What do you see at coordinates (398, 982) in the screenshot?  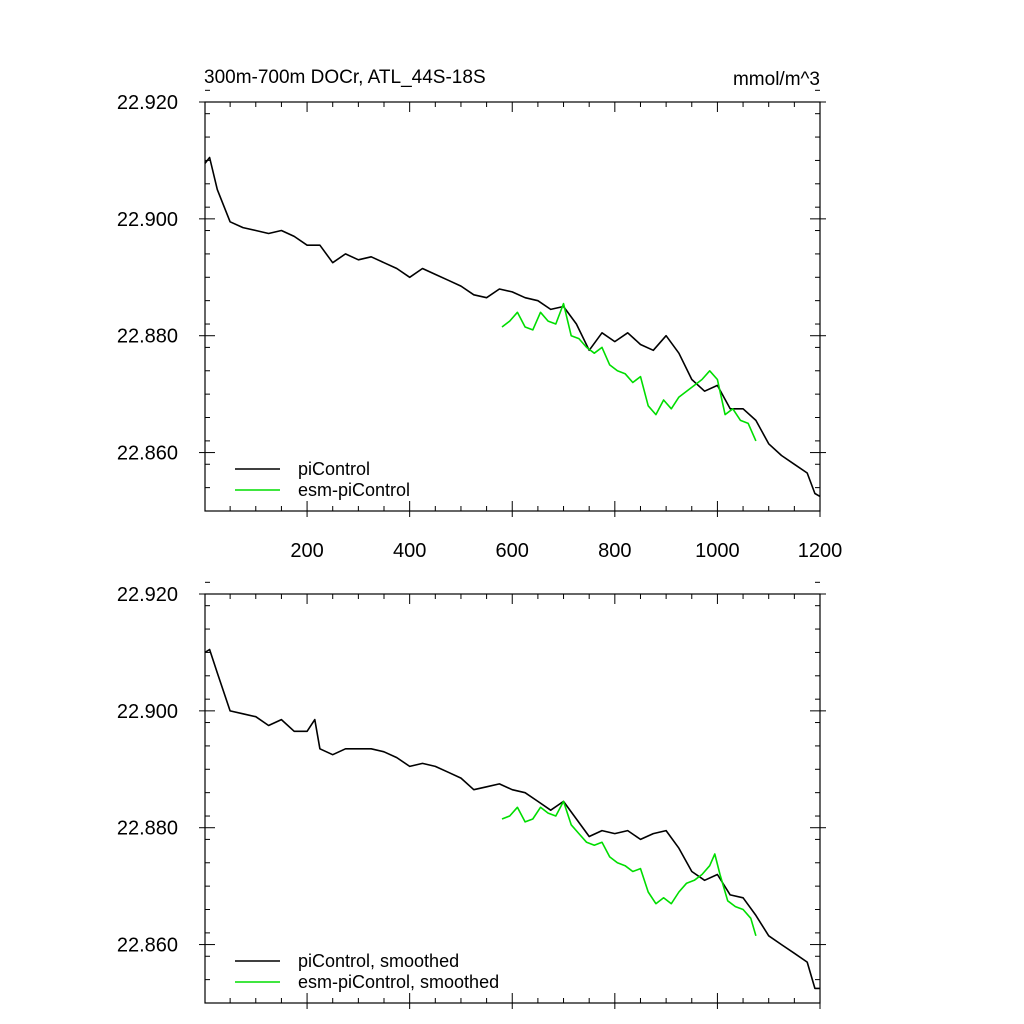 I see `legend-label: esm-piControl, smoothed` at bounding box center [398, 982].